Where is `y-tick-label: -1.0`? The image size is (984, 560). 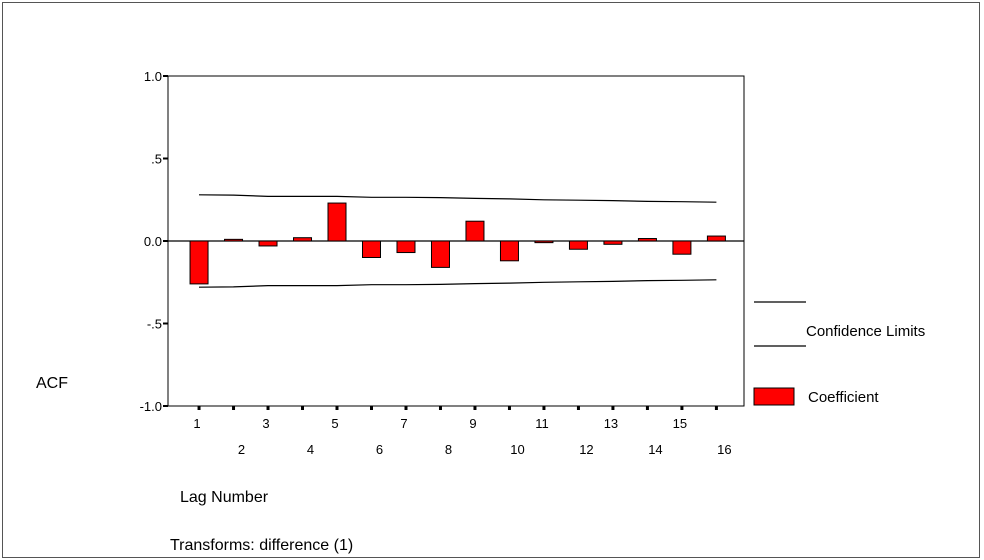 y-tick-label: -1.0 is located at coordinates (151, 406).